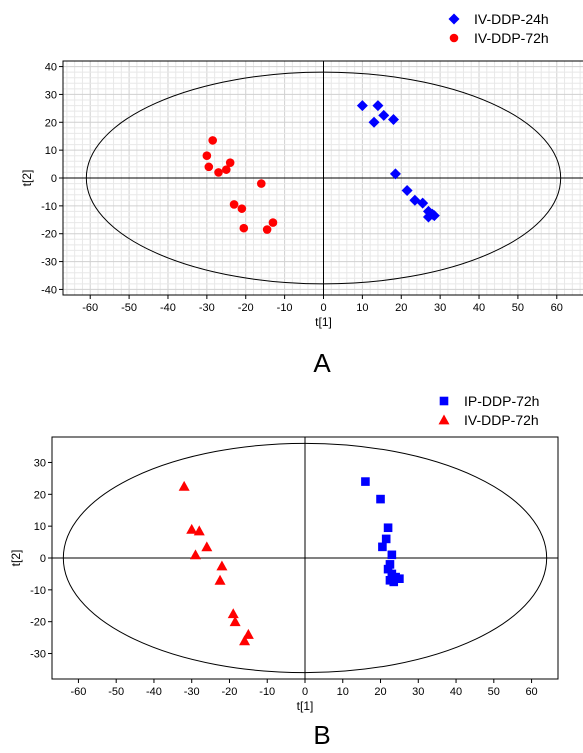 This screenshot has width=583, height=753. I want to click on panel-label: B, so click(321, 735).